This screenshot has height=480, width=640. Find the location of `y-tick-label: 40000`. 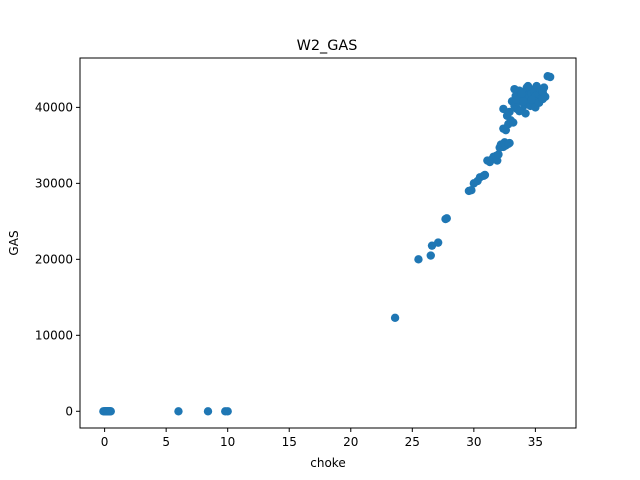

y-tick-label: 40000 is located at coordinates (54, 107).